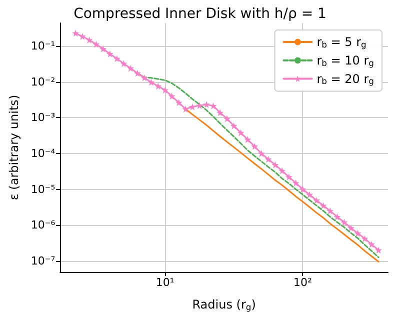 This screenshot has height=316, width=400. Describe the element at coordinates (165, 282) in the screenshot. I see `x-tick-label: 10¹` at that location.